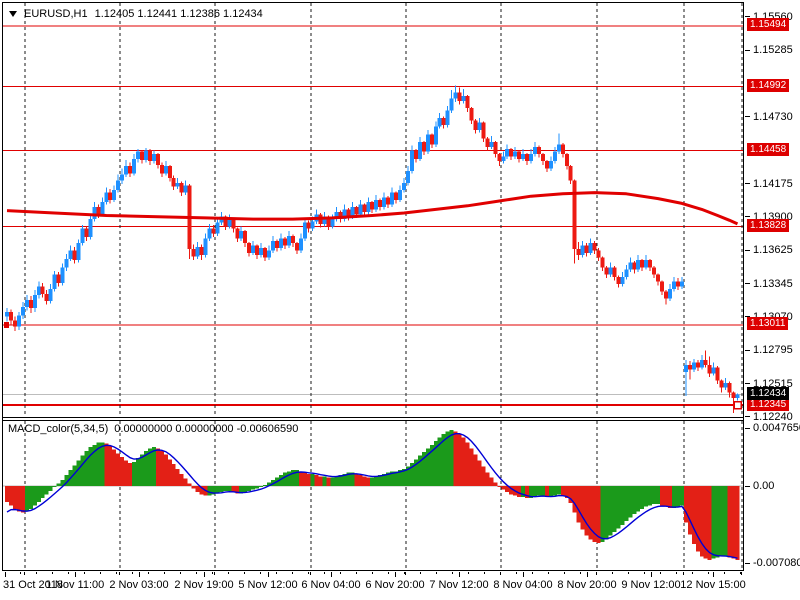 Image resolution: width=800 pixels, height=600 pixels. I want to click on level-left-marker, so click(6, 324).